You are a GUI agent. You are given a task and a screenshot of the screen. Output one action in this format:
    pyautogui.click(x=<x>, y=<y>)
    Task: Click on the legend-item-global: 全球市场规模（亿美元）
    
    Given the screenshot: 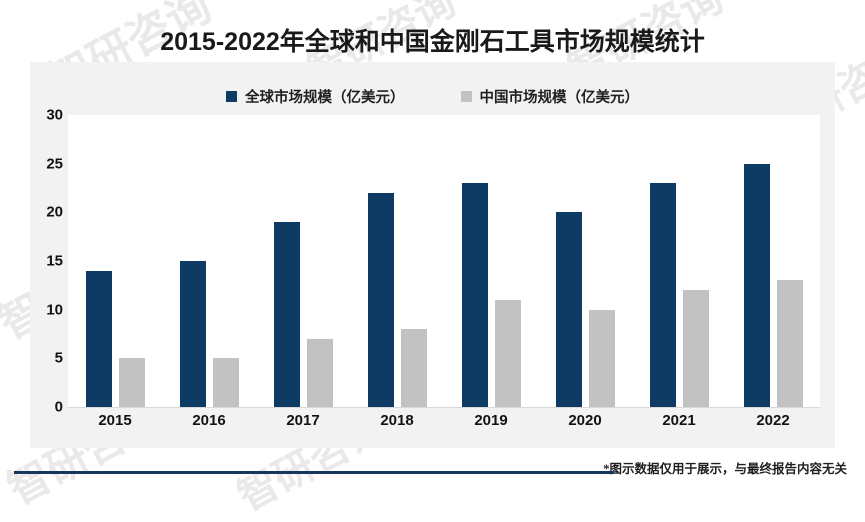 What is the action you would take?
    pyautogui.click(x=315, y=96)
    